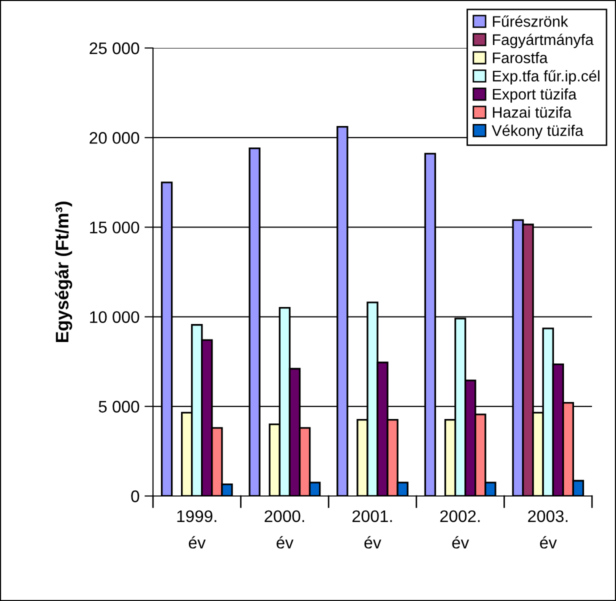 This screenshot has width=616, height=601. I want to click on y-tick-label: 25 000, so click(115, 48).